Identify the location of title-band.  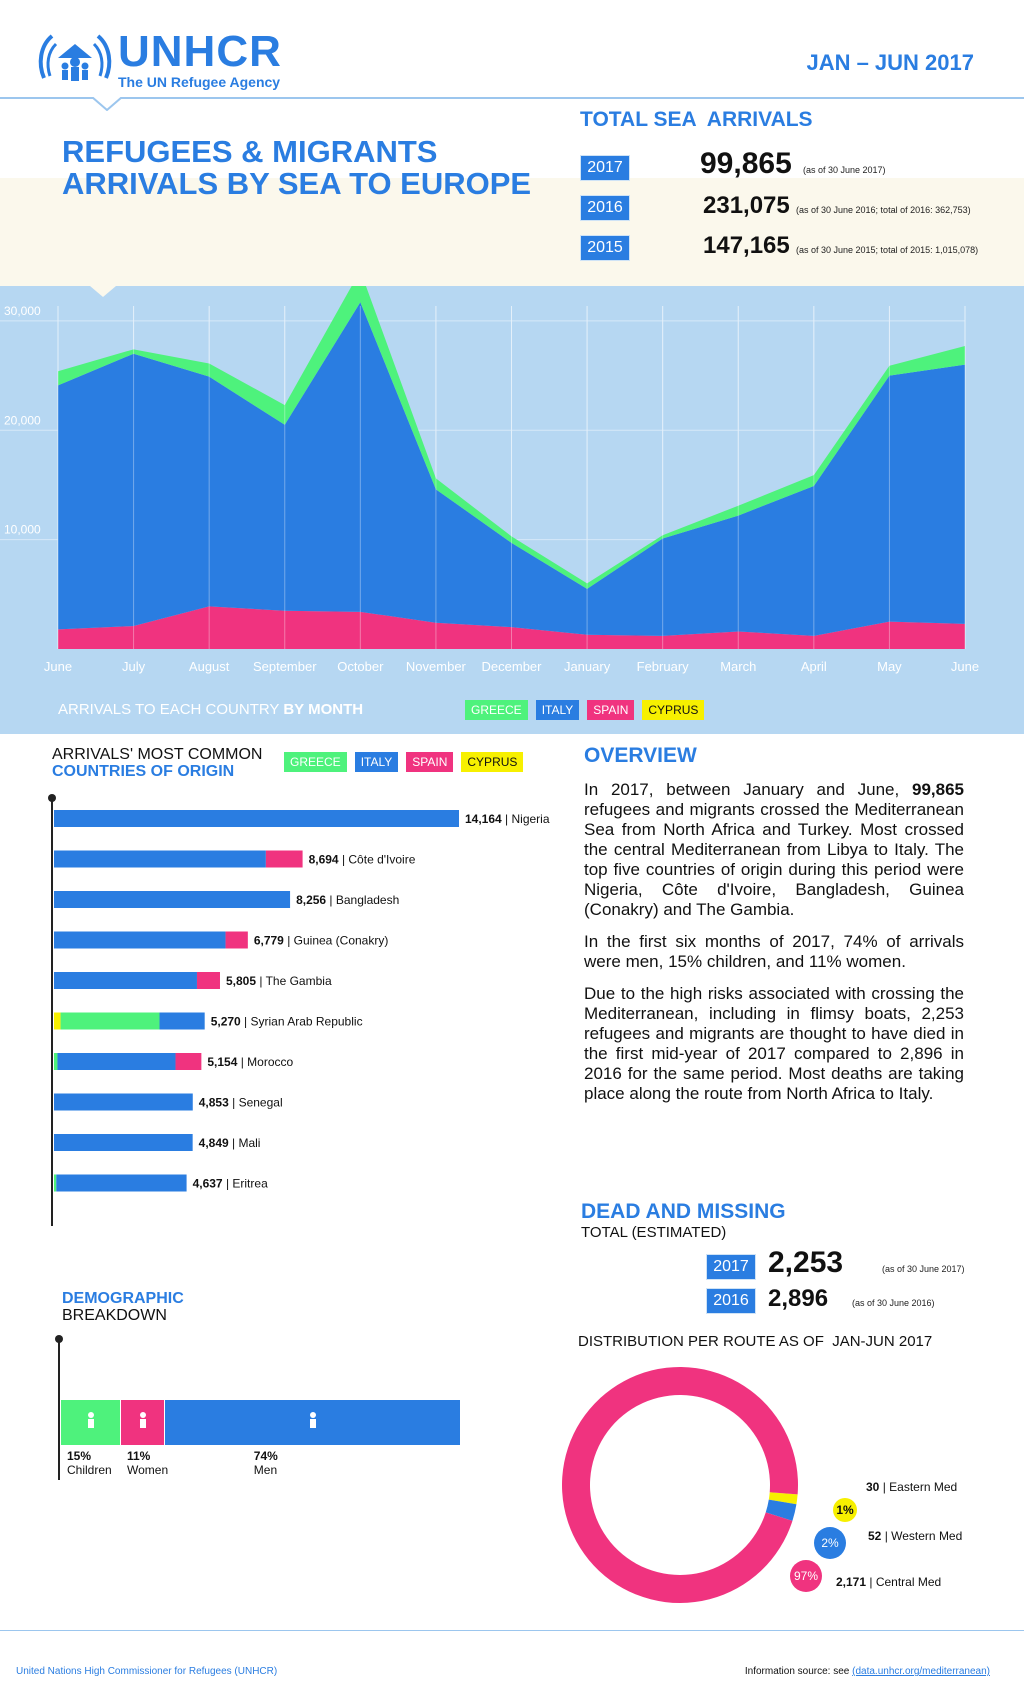
(512, 232).